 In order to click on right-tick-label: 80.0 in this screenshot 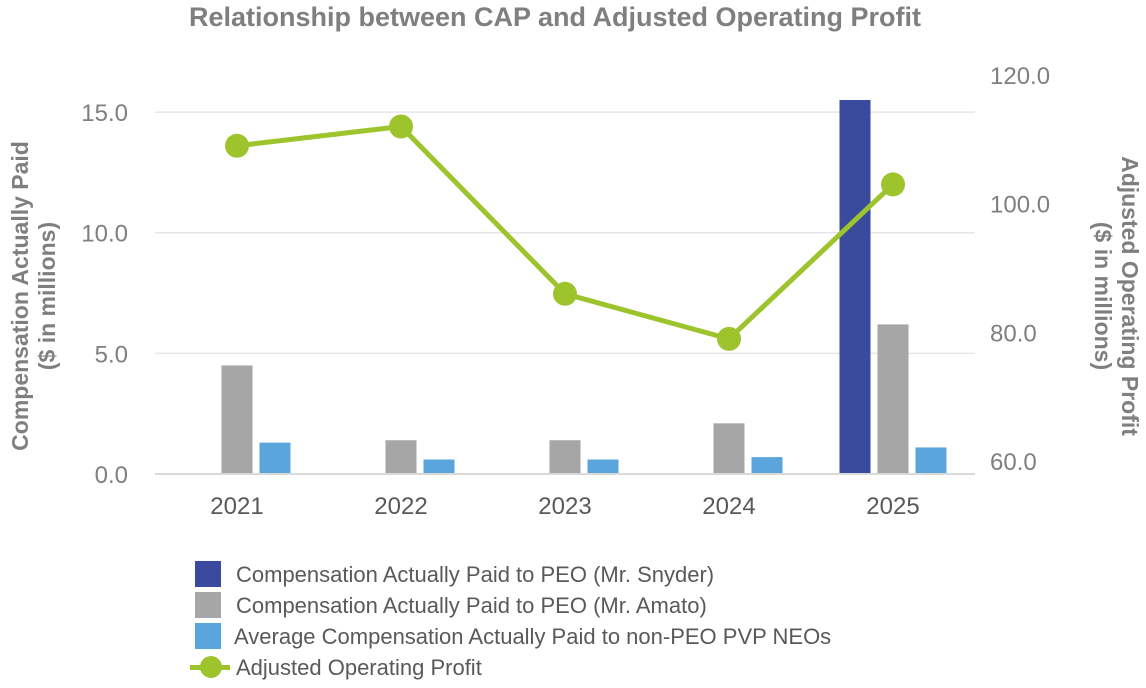, I will do `click(1013, 333)`.